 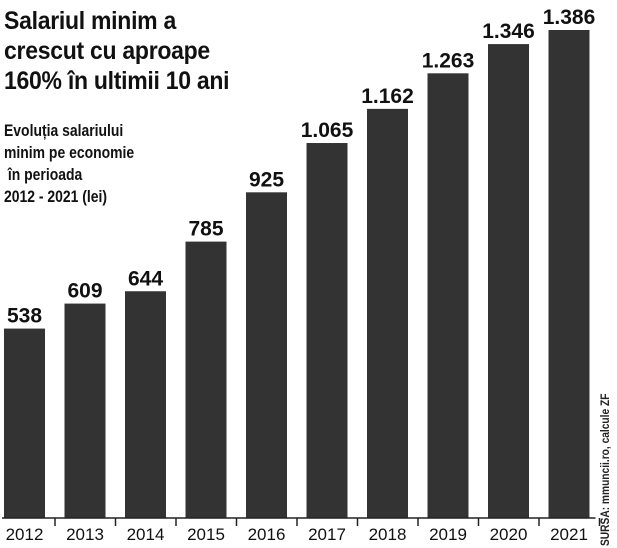 What do you see at coordinates (266, 179) in the screenshot?
I see `value-label-2016: 925` at bounding box center [266, 179].